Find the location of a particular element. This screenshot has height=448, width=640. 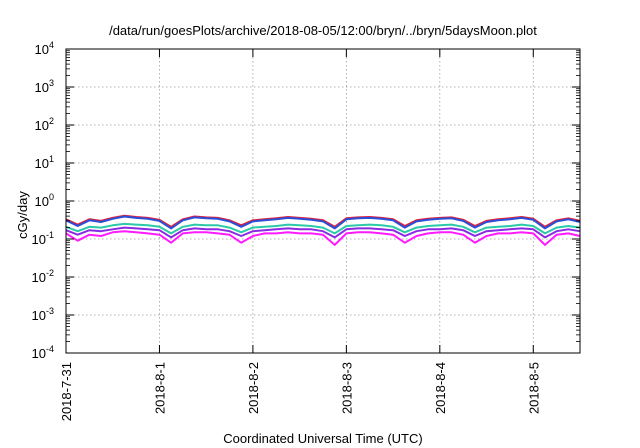

x-tick-label: 2018-8-2 is located at coordinates (253, 388).